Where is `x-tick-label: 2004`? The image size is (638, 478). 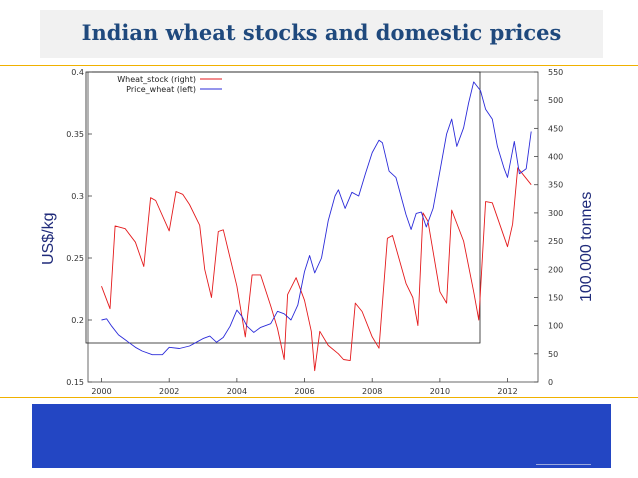 x-tick-label: 2004 is located at coordinates (237, 391).